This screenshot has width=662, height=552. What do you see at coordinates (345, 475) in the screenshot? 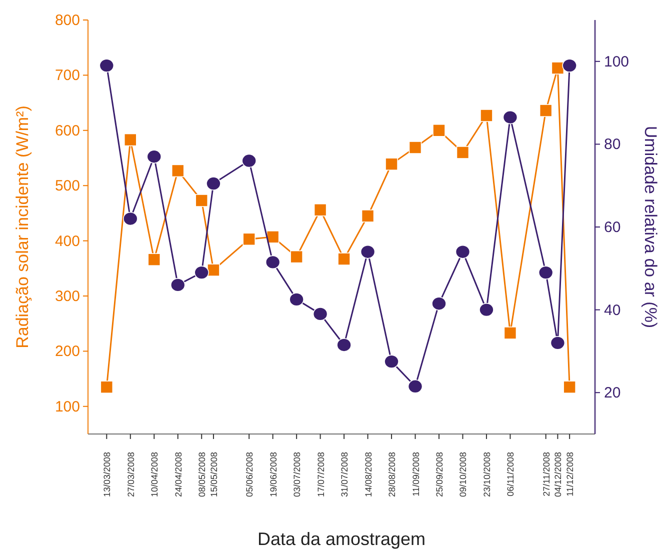
I see `x-tick-label: 31/07/2008` at bounding box center [345, 475].